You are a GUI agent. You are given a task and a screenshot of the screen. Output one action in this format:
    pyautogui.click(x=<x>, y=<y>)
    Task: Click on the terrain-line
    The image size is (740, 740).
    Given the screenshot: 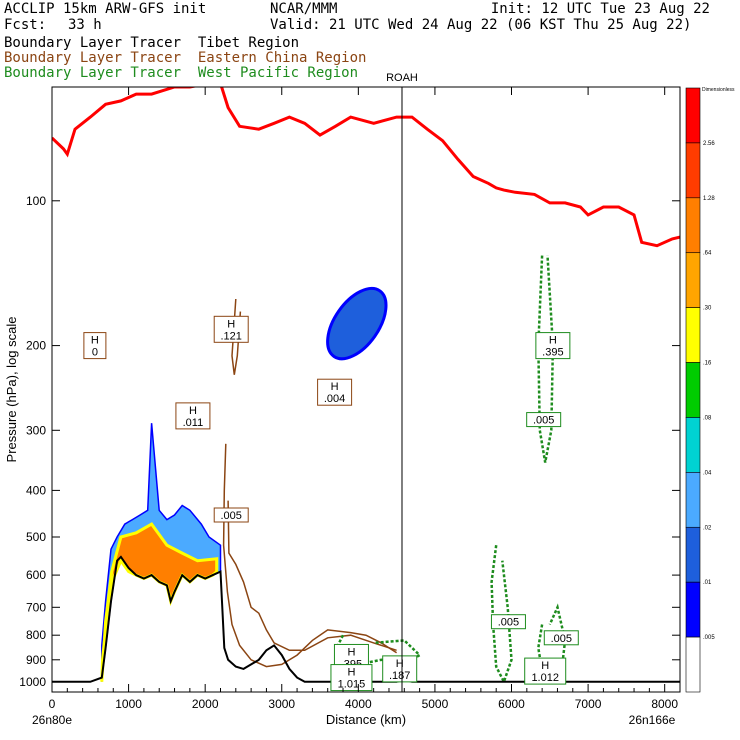 What is the action you would take?
    pyautogui.click(x=366, y=619)
    